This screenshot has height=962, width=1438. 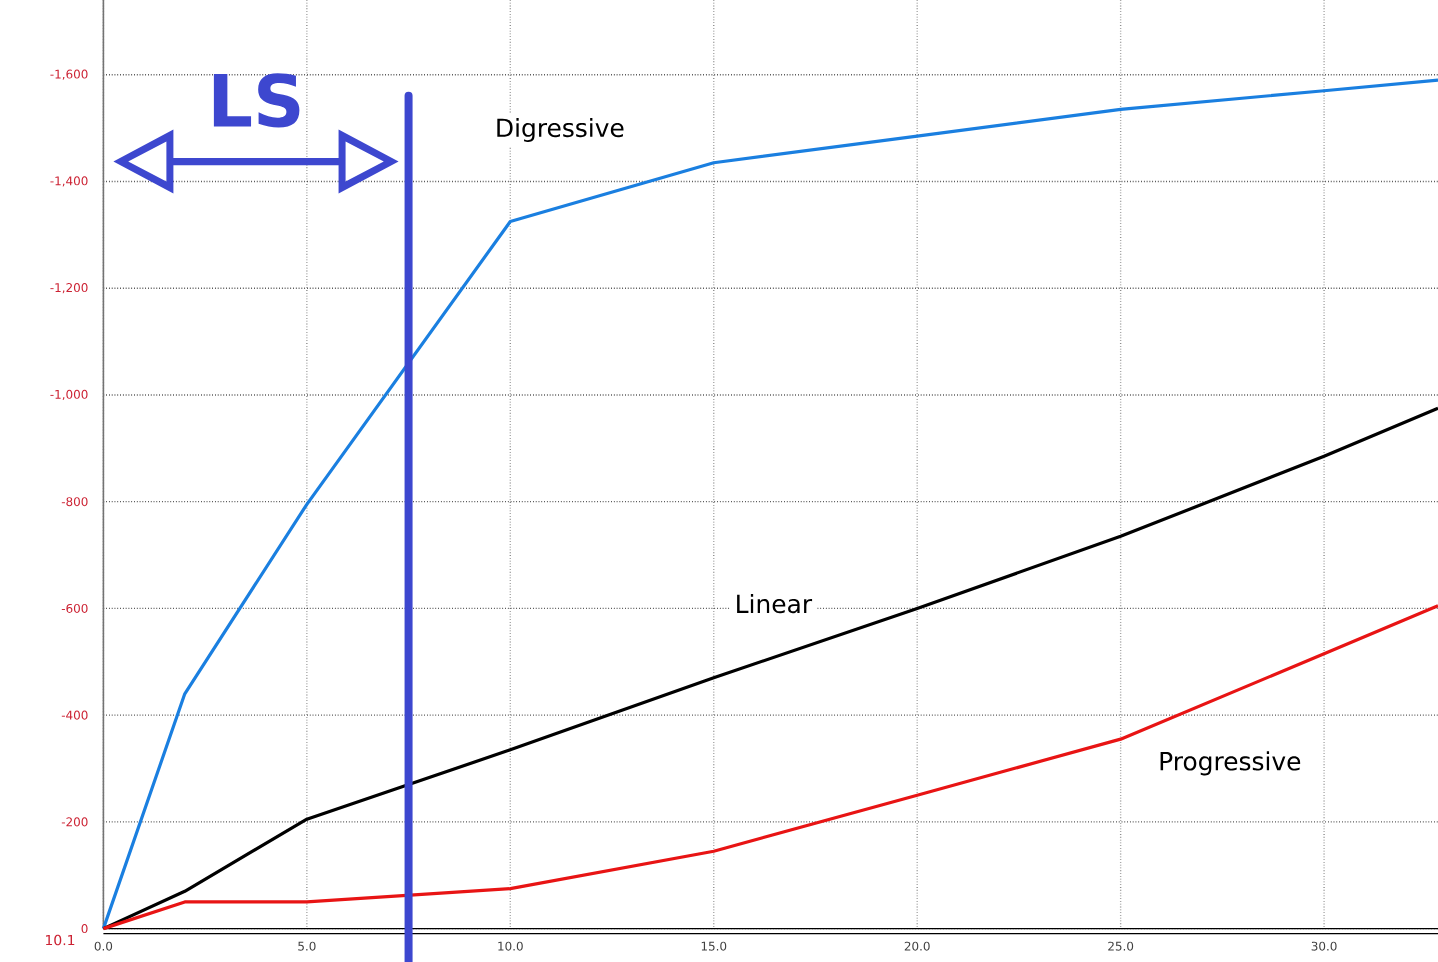 What do you see at coordinates (775, 603) in the screenshot?
I see `series-label: Linear` at bounding box center [775, 603].